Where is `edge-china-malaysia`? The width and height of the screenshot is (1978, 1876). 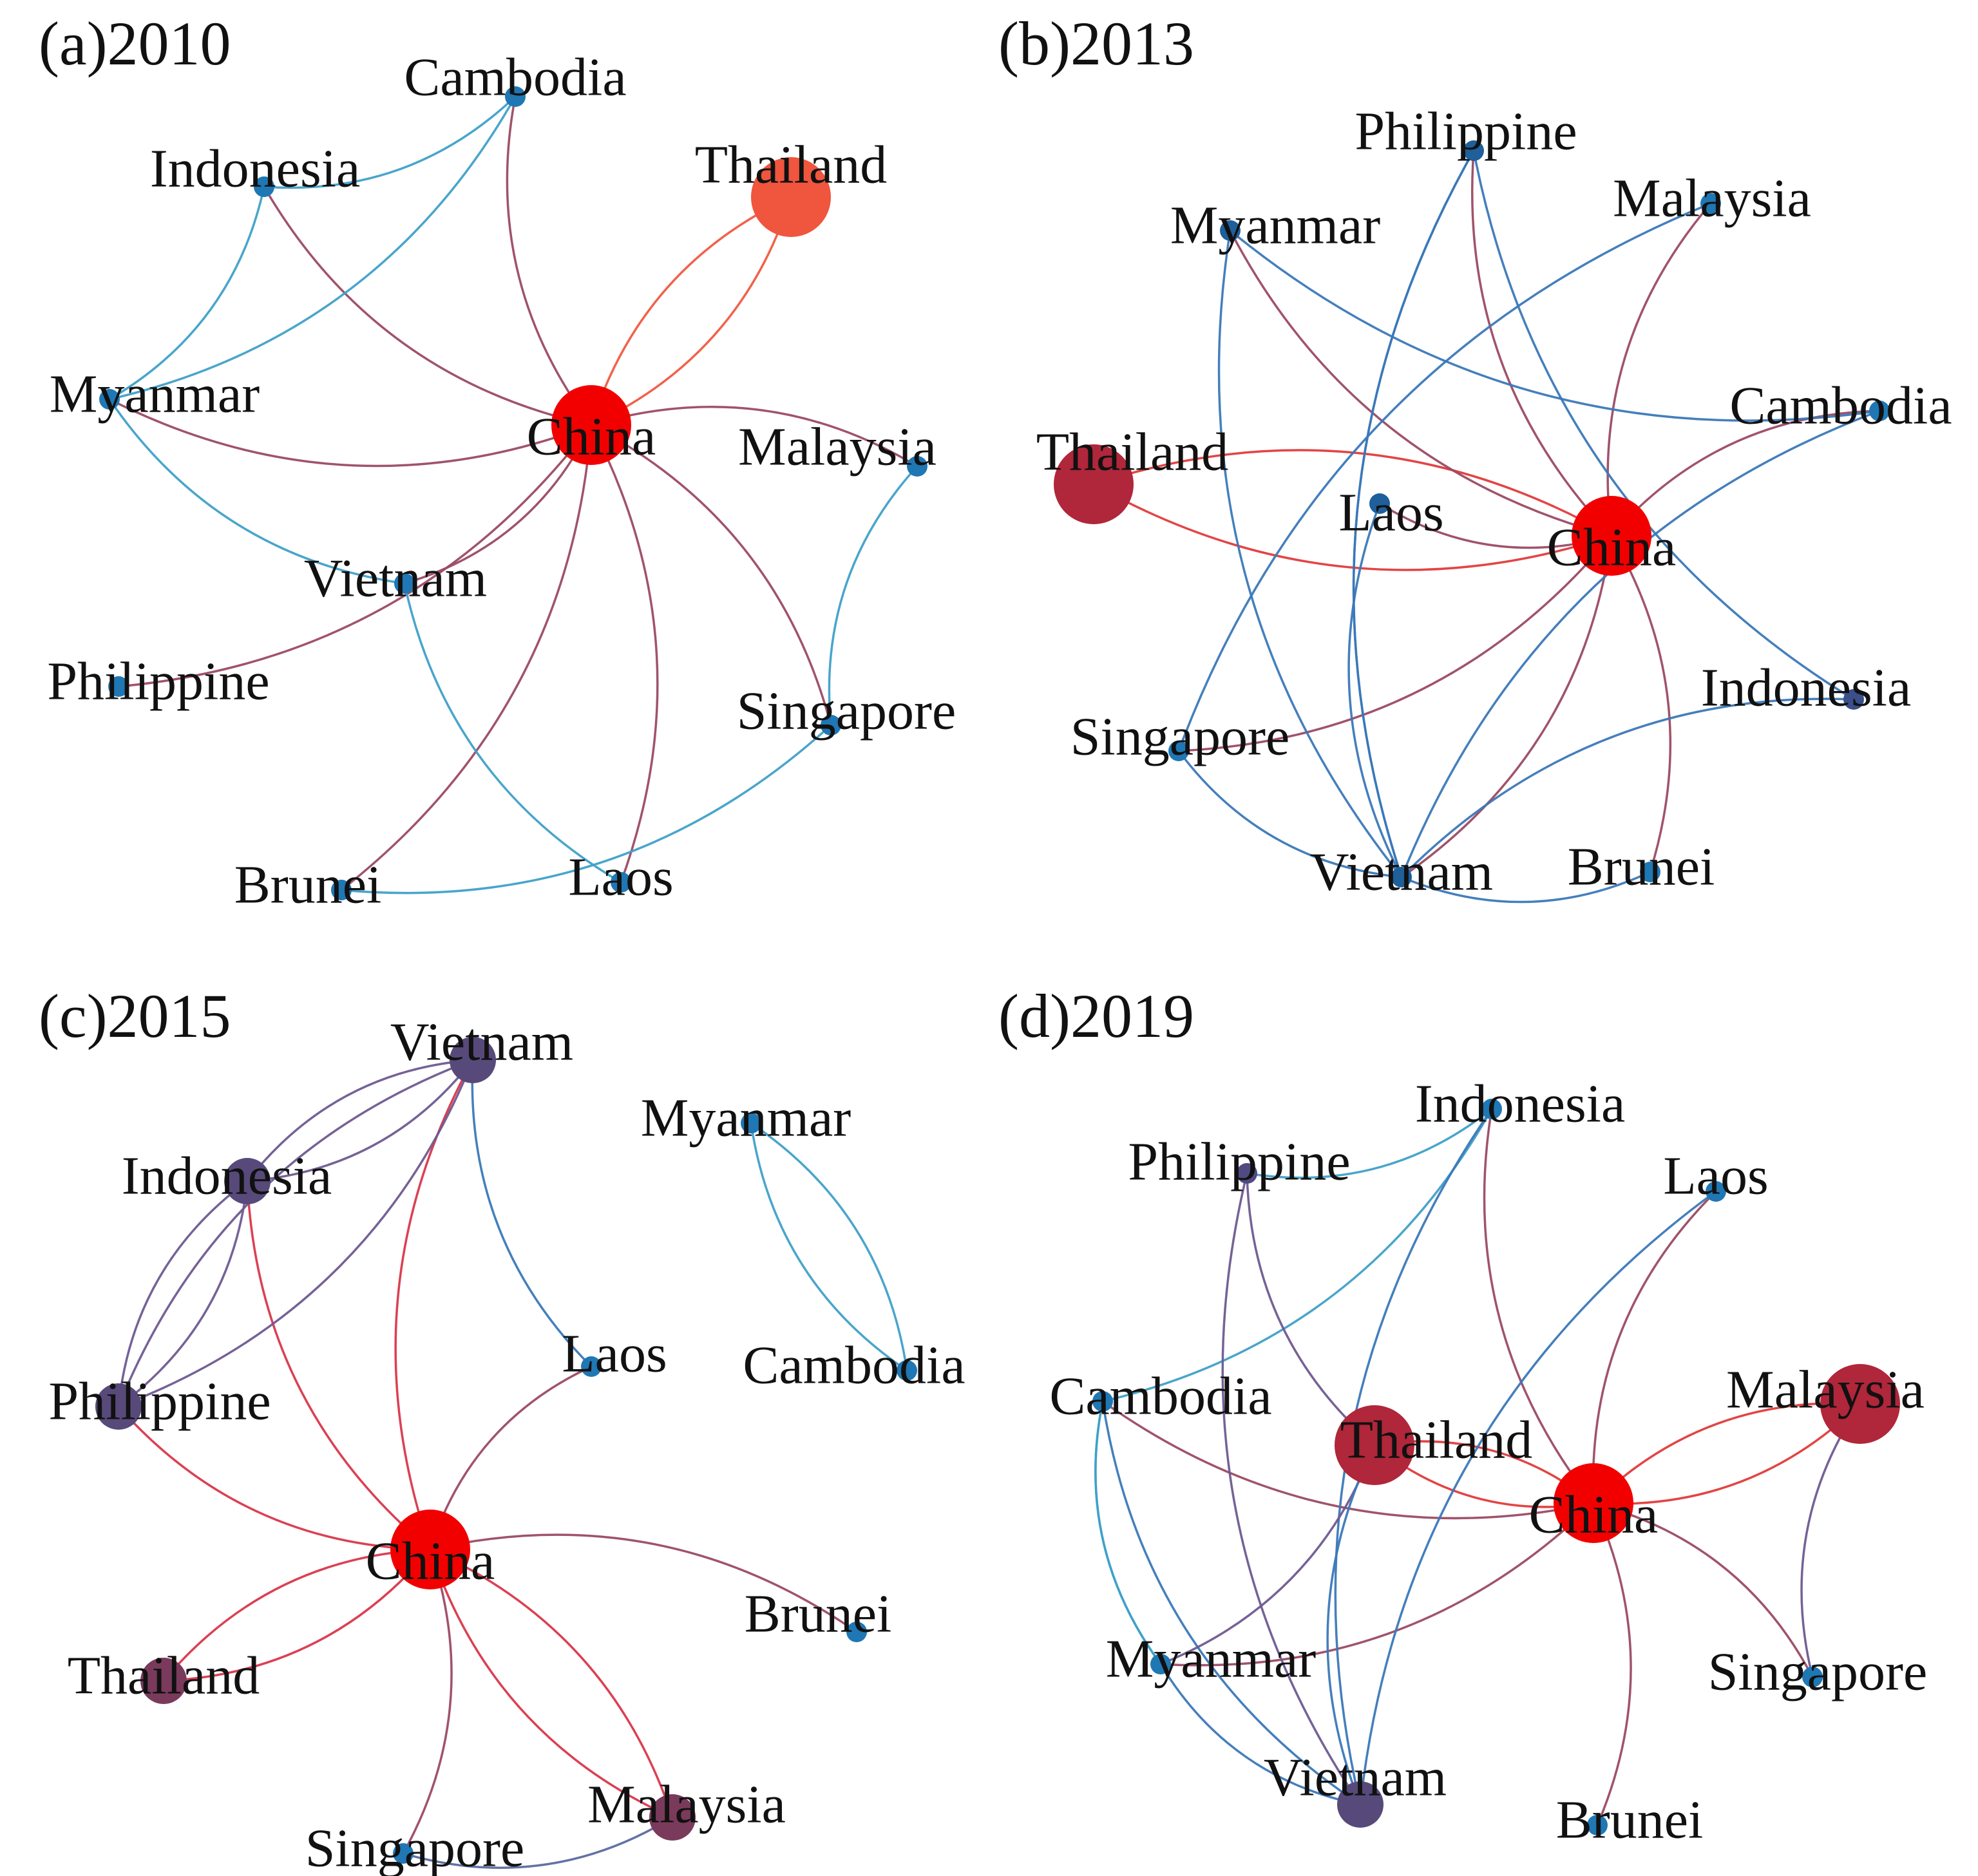
edge-china-malaysia is located at coordinates (1727, 1454).